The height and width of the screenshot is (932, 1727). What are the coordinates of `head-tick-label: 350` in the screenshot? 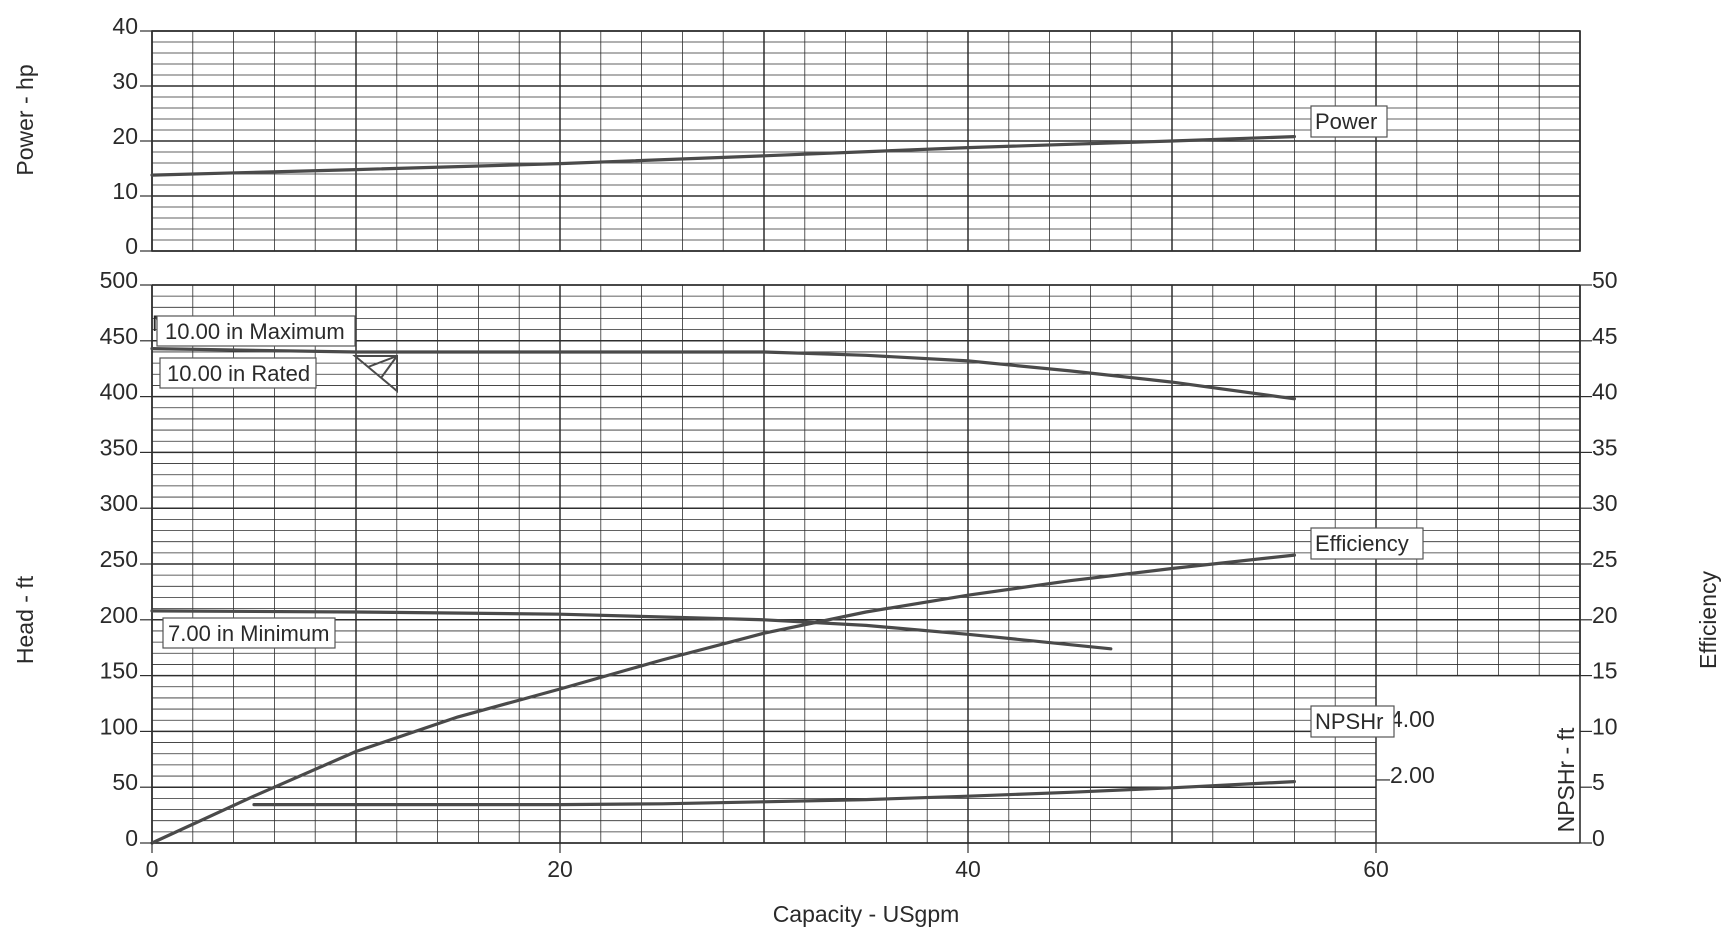 It's located at (119, 447).